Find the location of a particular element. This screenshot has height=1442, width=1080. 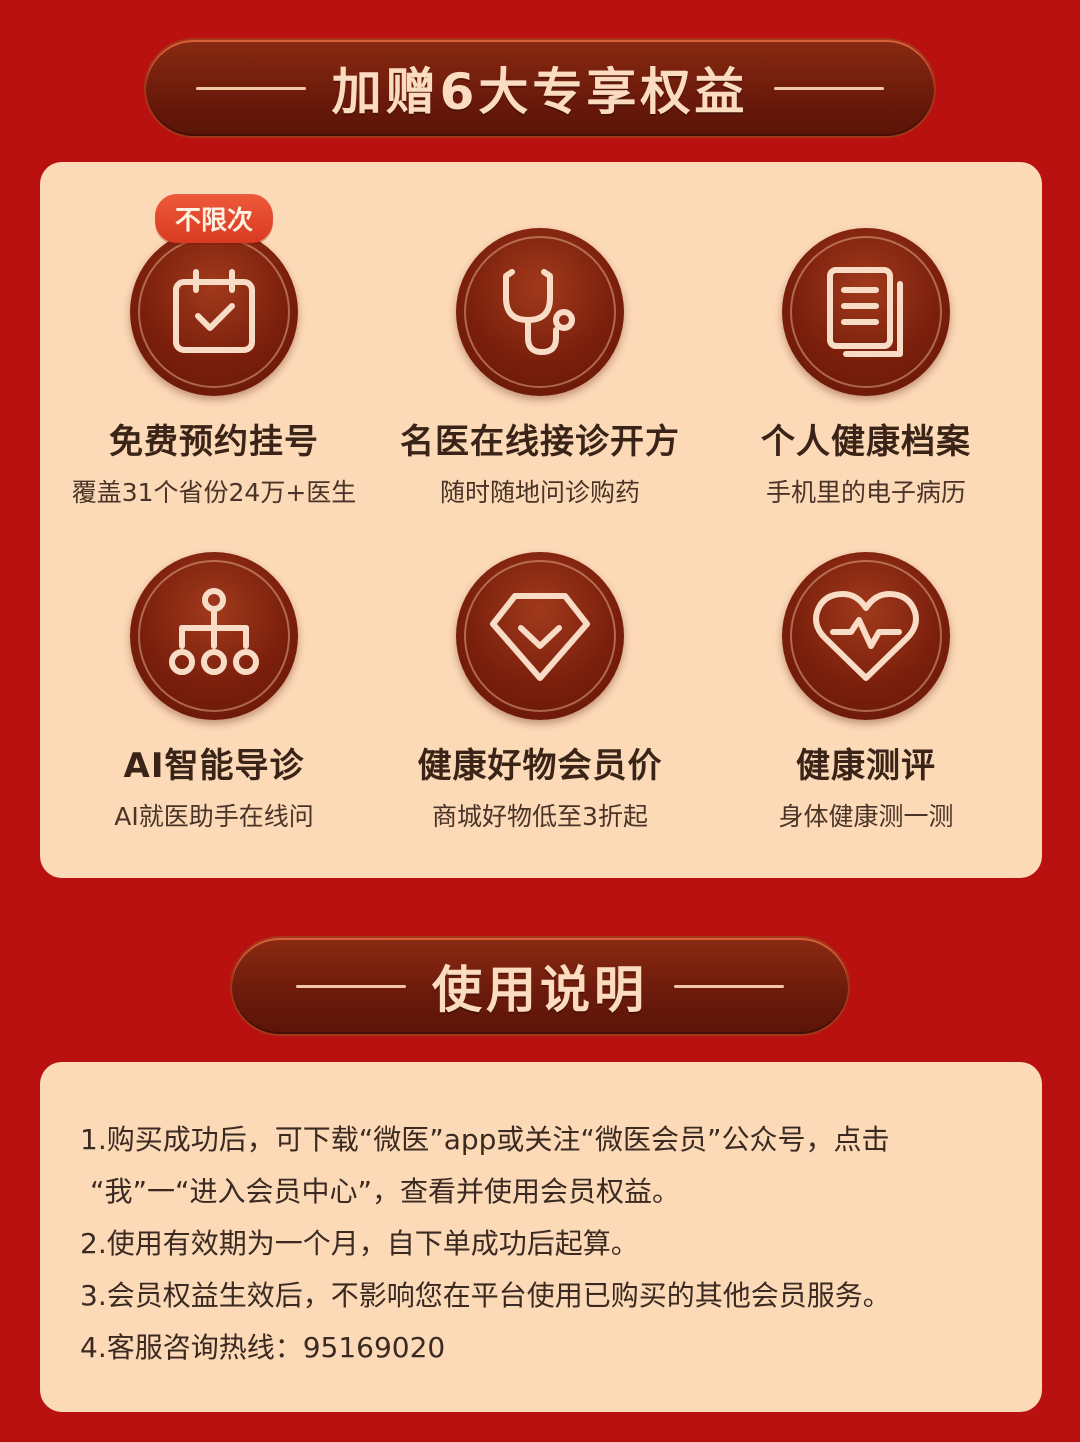

benefit-title: 免费预约挂号 is located at coordinates (214, 442).